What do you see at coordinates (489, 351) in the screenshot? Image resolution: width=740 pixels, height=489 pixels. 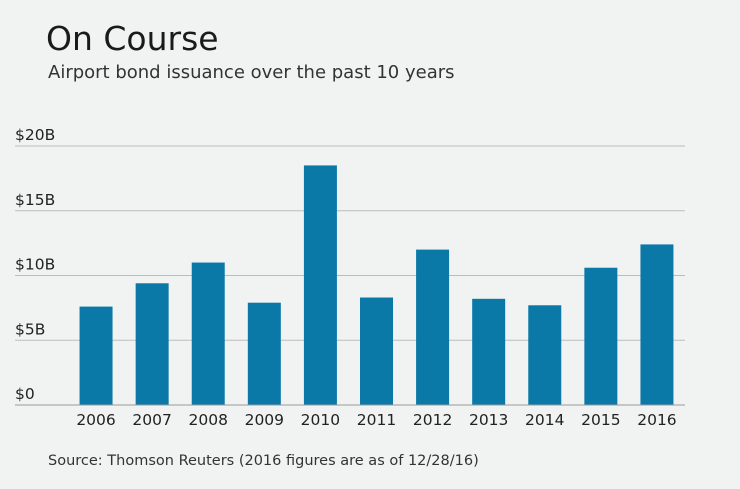 I see `bar-2013` at bounding box center [489, 351].